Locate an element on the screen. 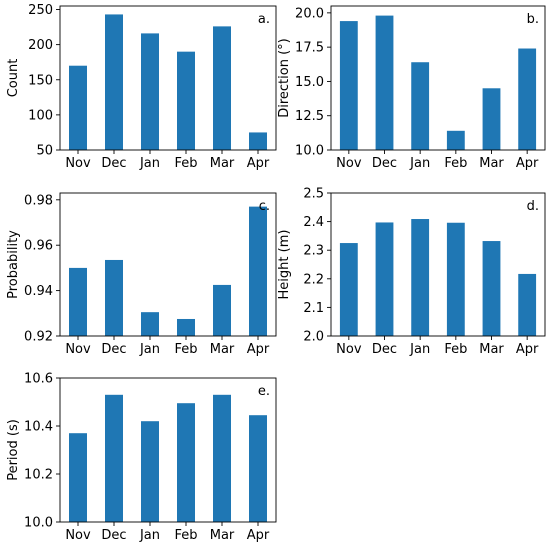 This screenshot has height=550, width=549. panel-d-xtick-label: Mar is located at coordinates (491, 349).